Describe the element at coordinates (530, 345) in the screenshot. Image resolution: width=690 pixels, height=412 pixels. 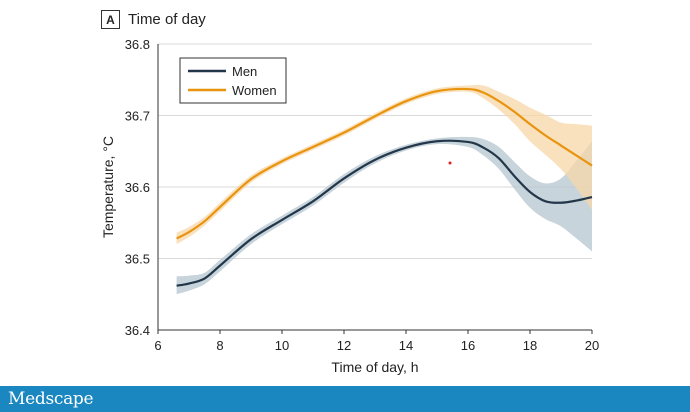
I see `x-tick-label: 18` at that location.